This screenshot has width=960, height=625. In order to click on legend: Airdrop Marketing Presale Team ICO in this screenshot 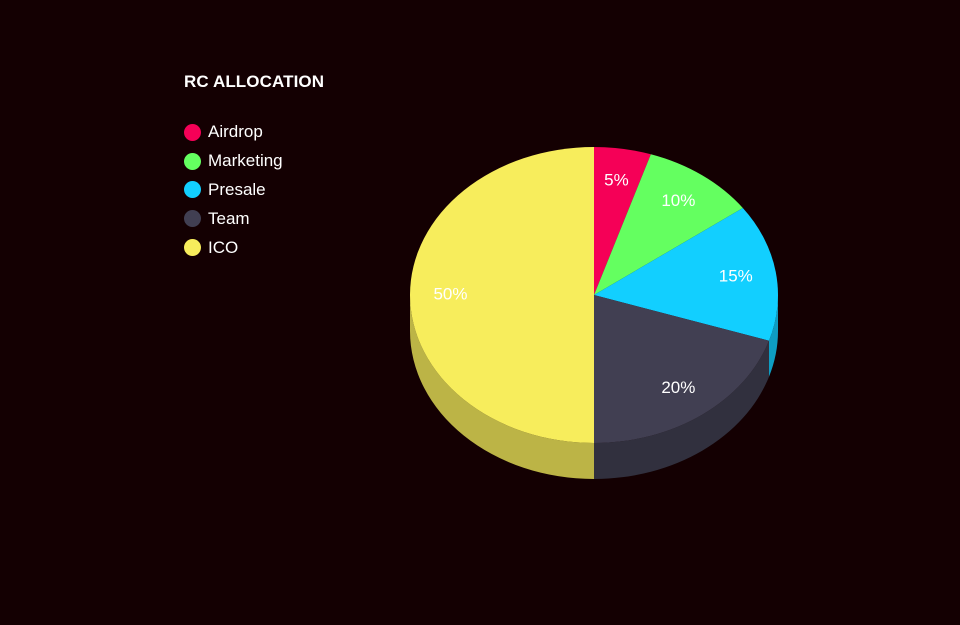, I will do `click(233, 190)`.